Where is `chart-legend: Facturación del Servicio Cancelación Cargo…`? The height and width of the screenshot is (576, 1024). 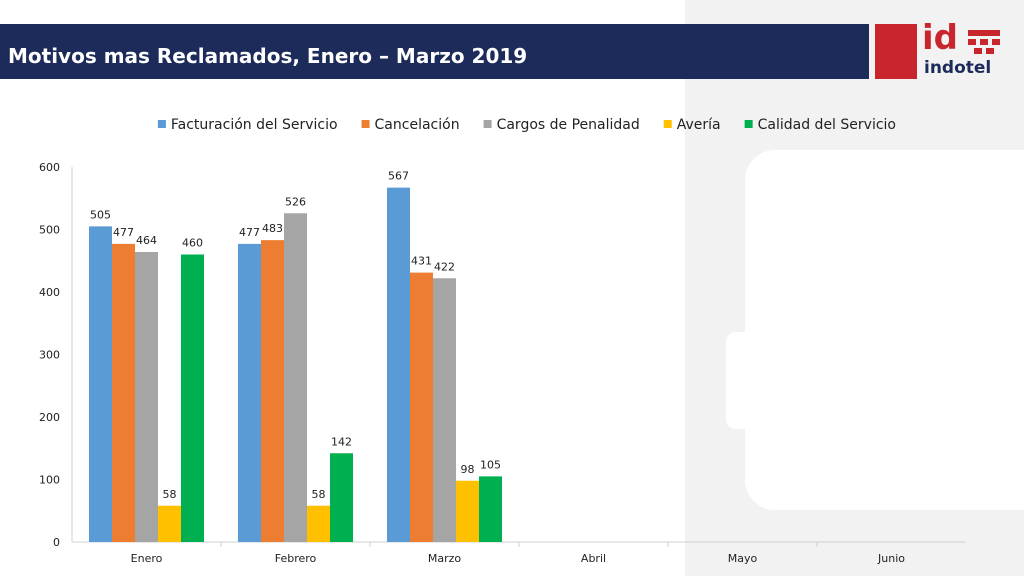
chart-legend: Facturación del Servicio Cancelación Cargo… is located at coordinates (526, 125).